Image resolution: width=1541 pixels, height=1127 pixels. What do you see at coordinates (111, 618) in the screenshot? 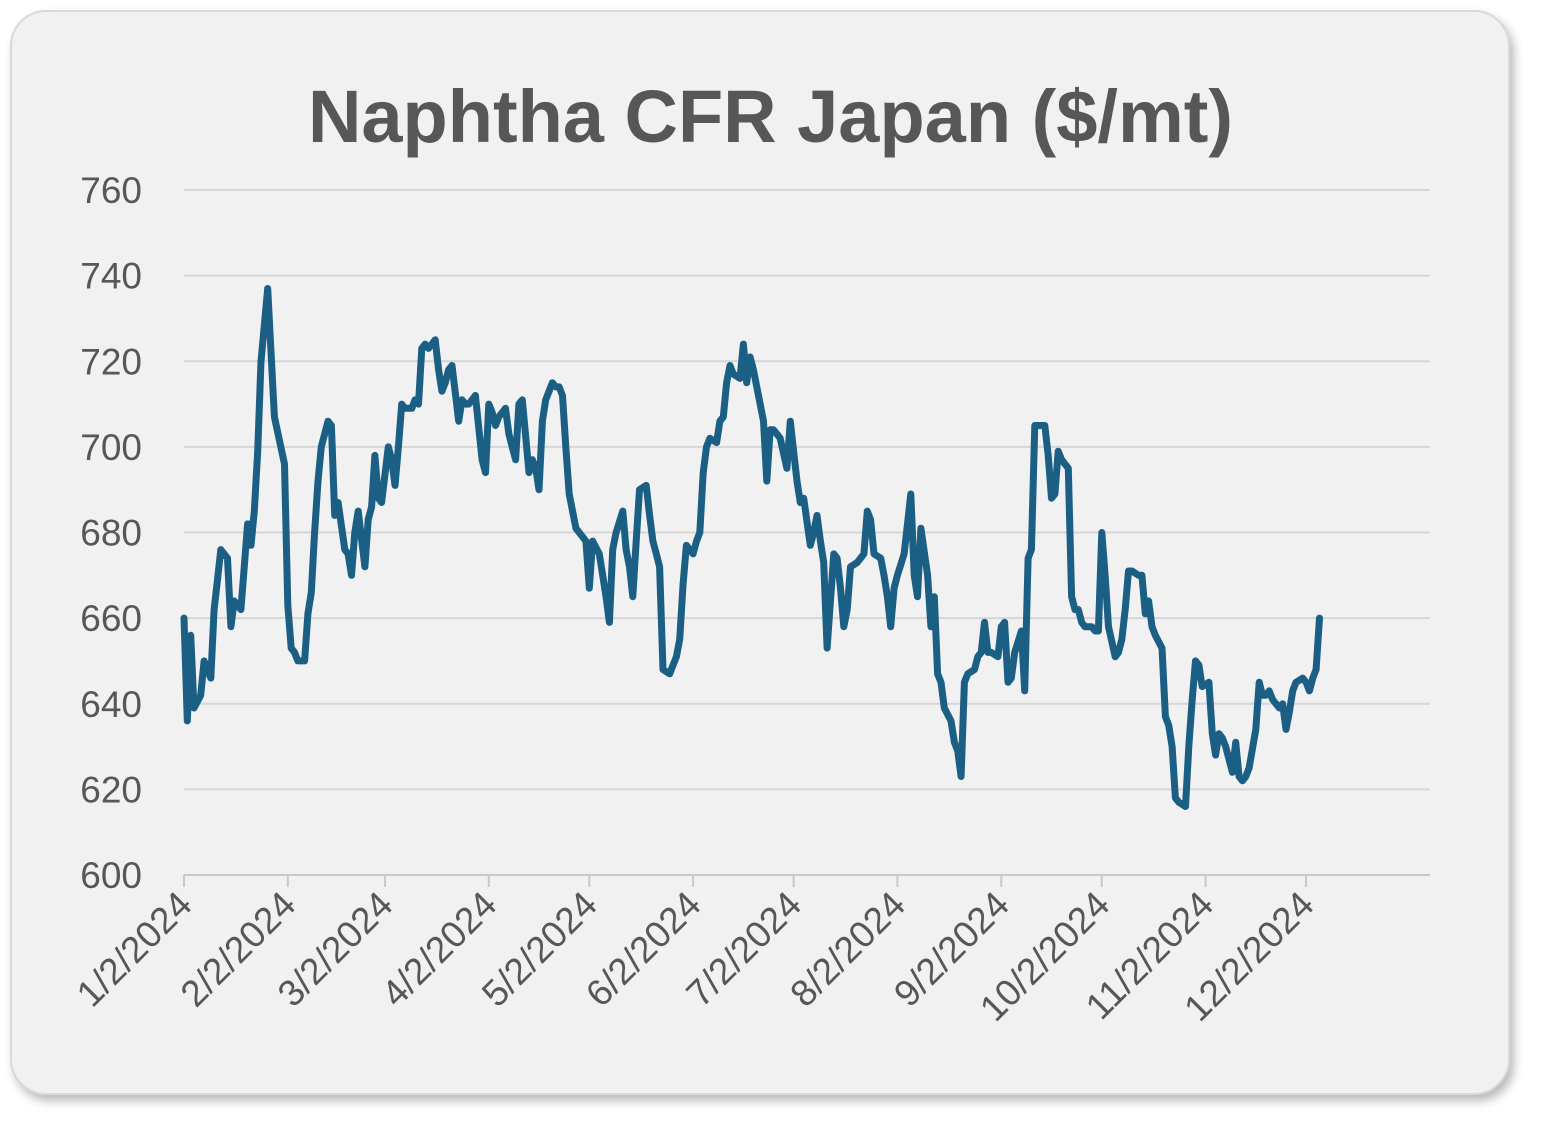
I see `y-tick-label: 660` at bounding box center [111, 618].